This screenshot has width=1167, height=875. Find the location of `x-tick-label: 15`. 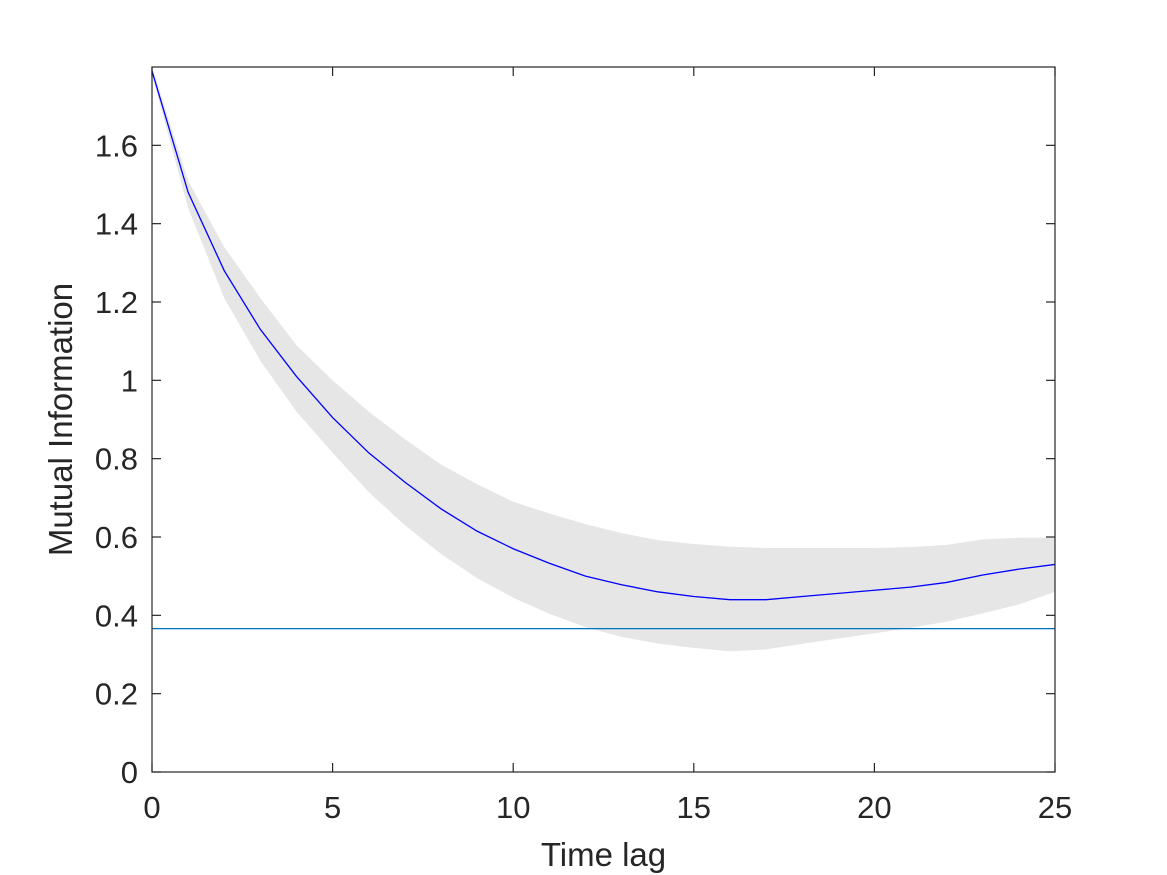

x-tick-label: 15 is located at coordinates (694, 807).